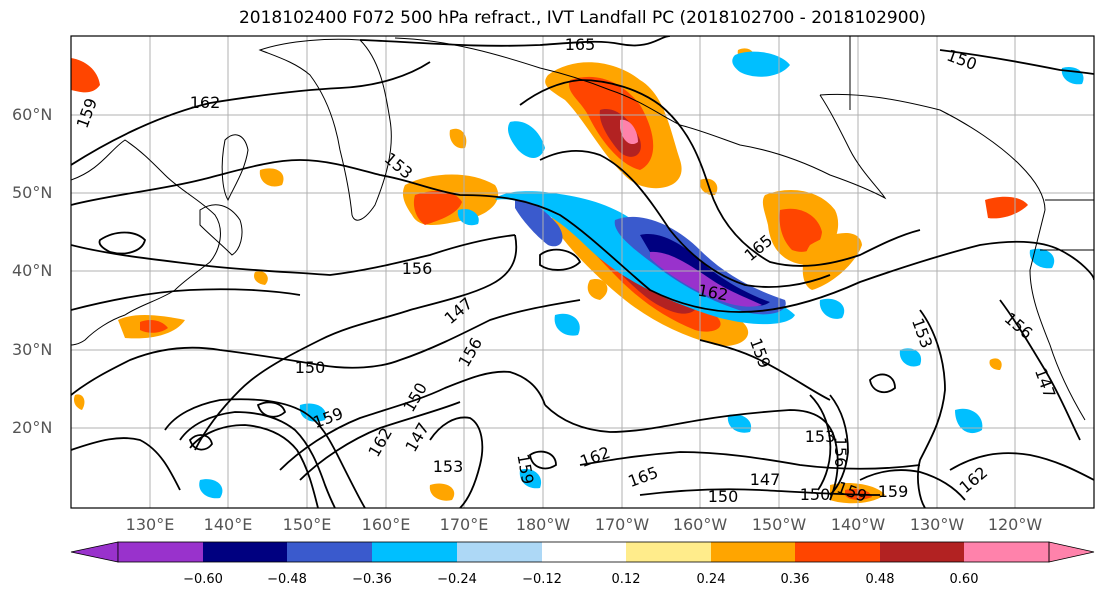  I want to click on lat-label: 60°N, so click(32, 114).